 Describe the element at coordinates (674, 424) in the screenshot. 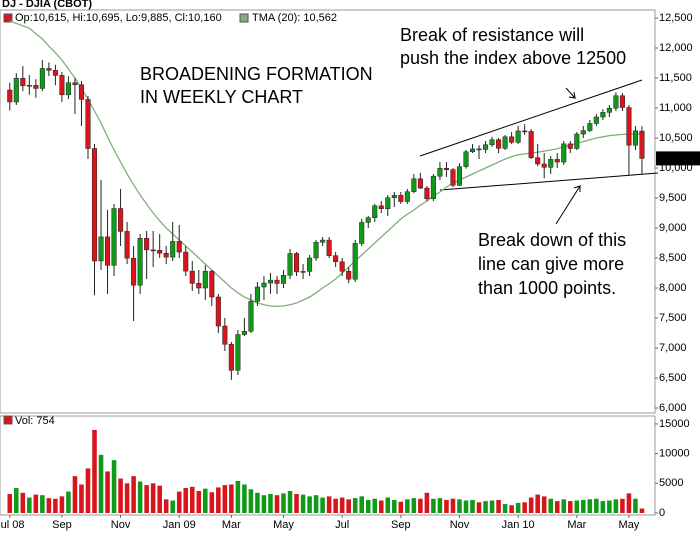

I see `volume-tick-label: 15000` at that location.